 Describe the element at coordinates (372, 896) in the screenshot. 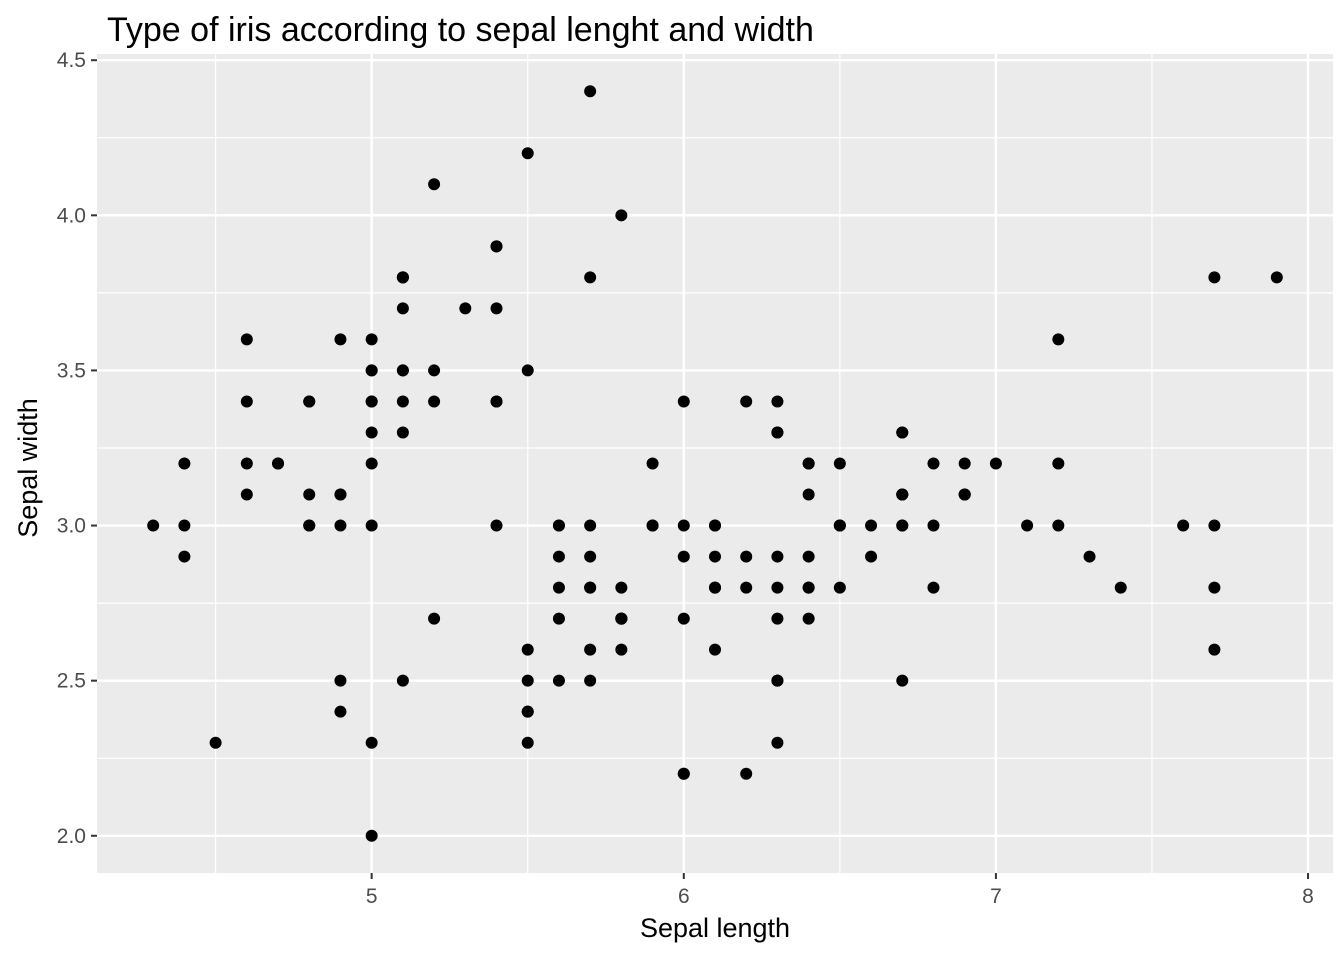

I see `x-tick-label: 5` at that location.